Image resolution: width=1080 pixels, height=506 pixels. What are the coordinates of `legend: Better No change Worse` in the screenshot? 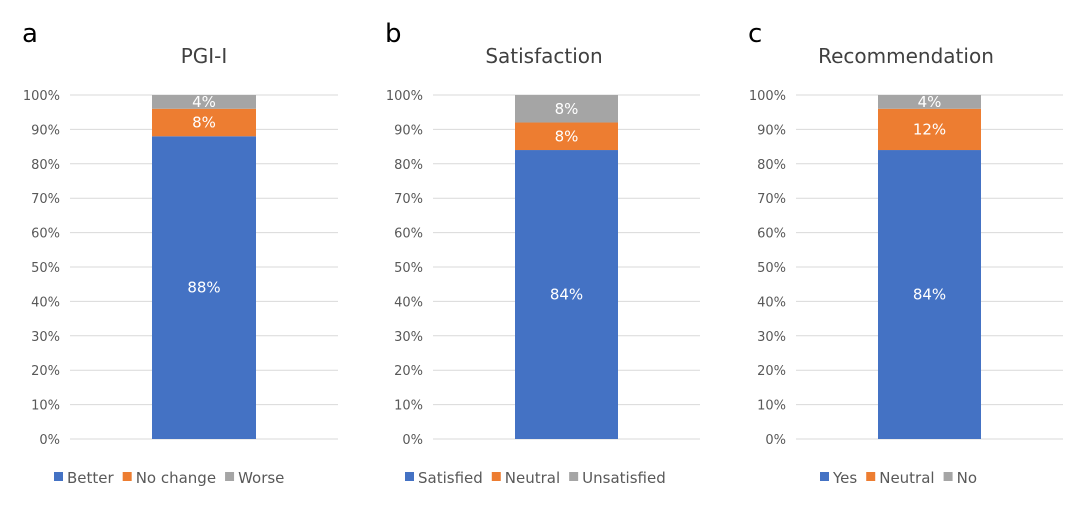 It's located at (169, 478).